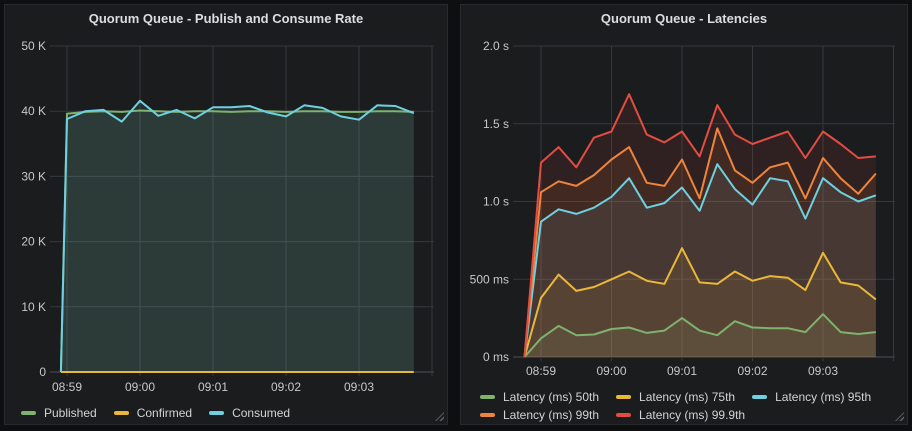 The image size is (912, 431). I want to click on y-axis-tick-label: 0 ms, so click(496, 357).